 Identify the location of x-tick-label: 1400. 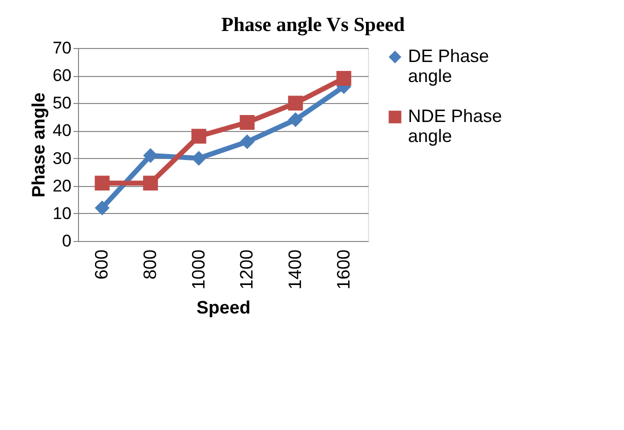
(295, 270).